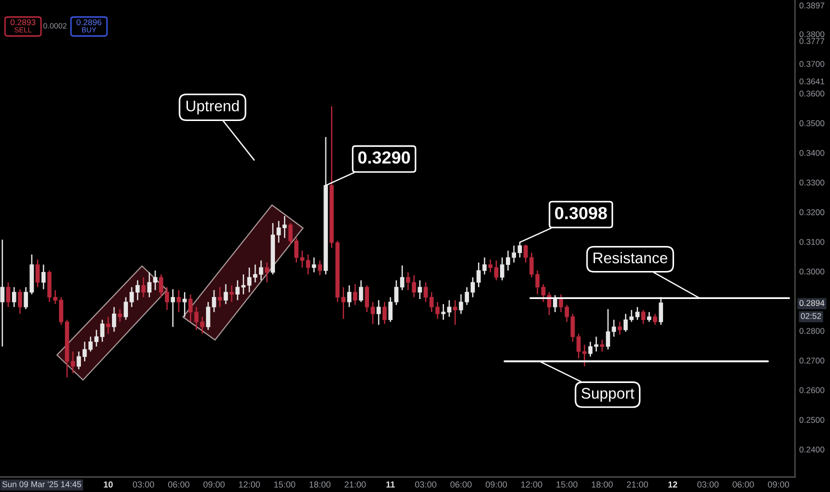 The width and height of the screenshot is (830, 492). Describe the element at coordinates (811, 303) in the screenshot. I see `y-tick-label: 0.2894` at that location.